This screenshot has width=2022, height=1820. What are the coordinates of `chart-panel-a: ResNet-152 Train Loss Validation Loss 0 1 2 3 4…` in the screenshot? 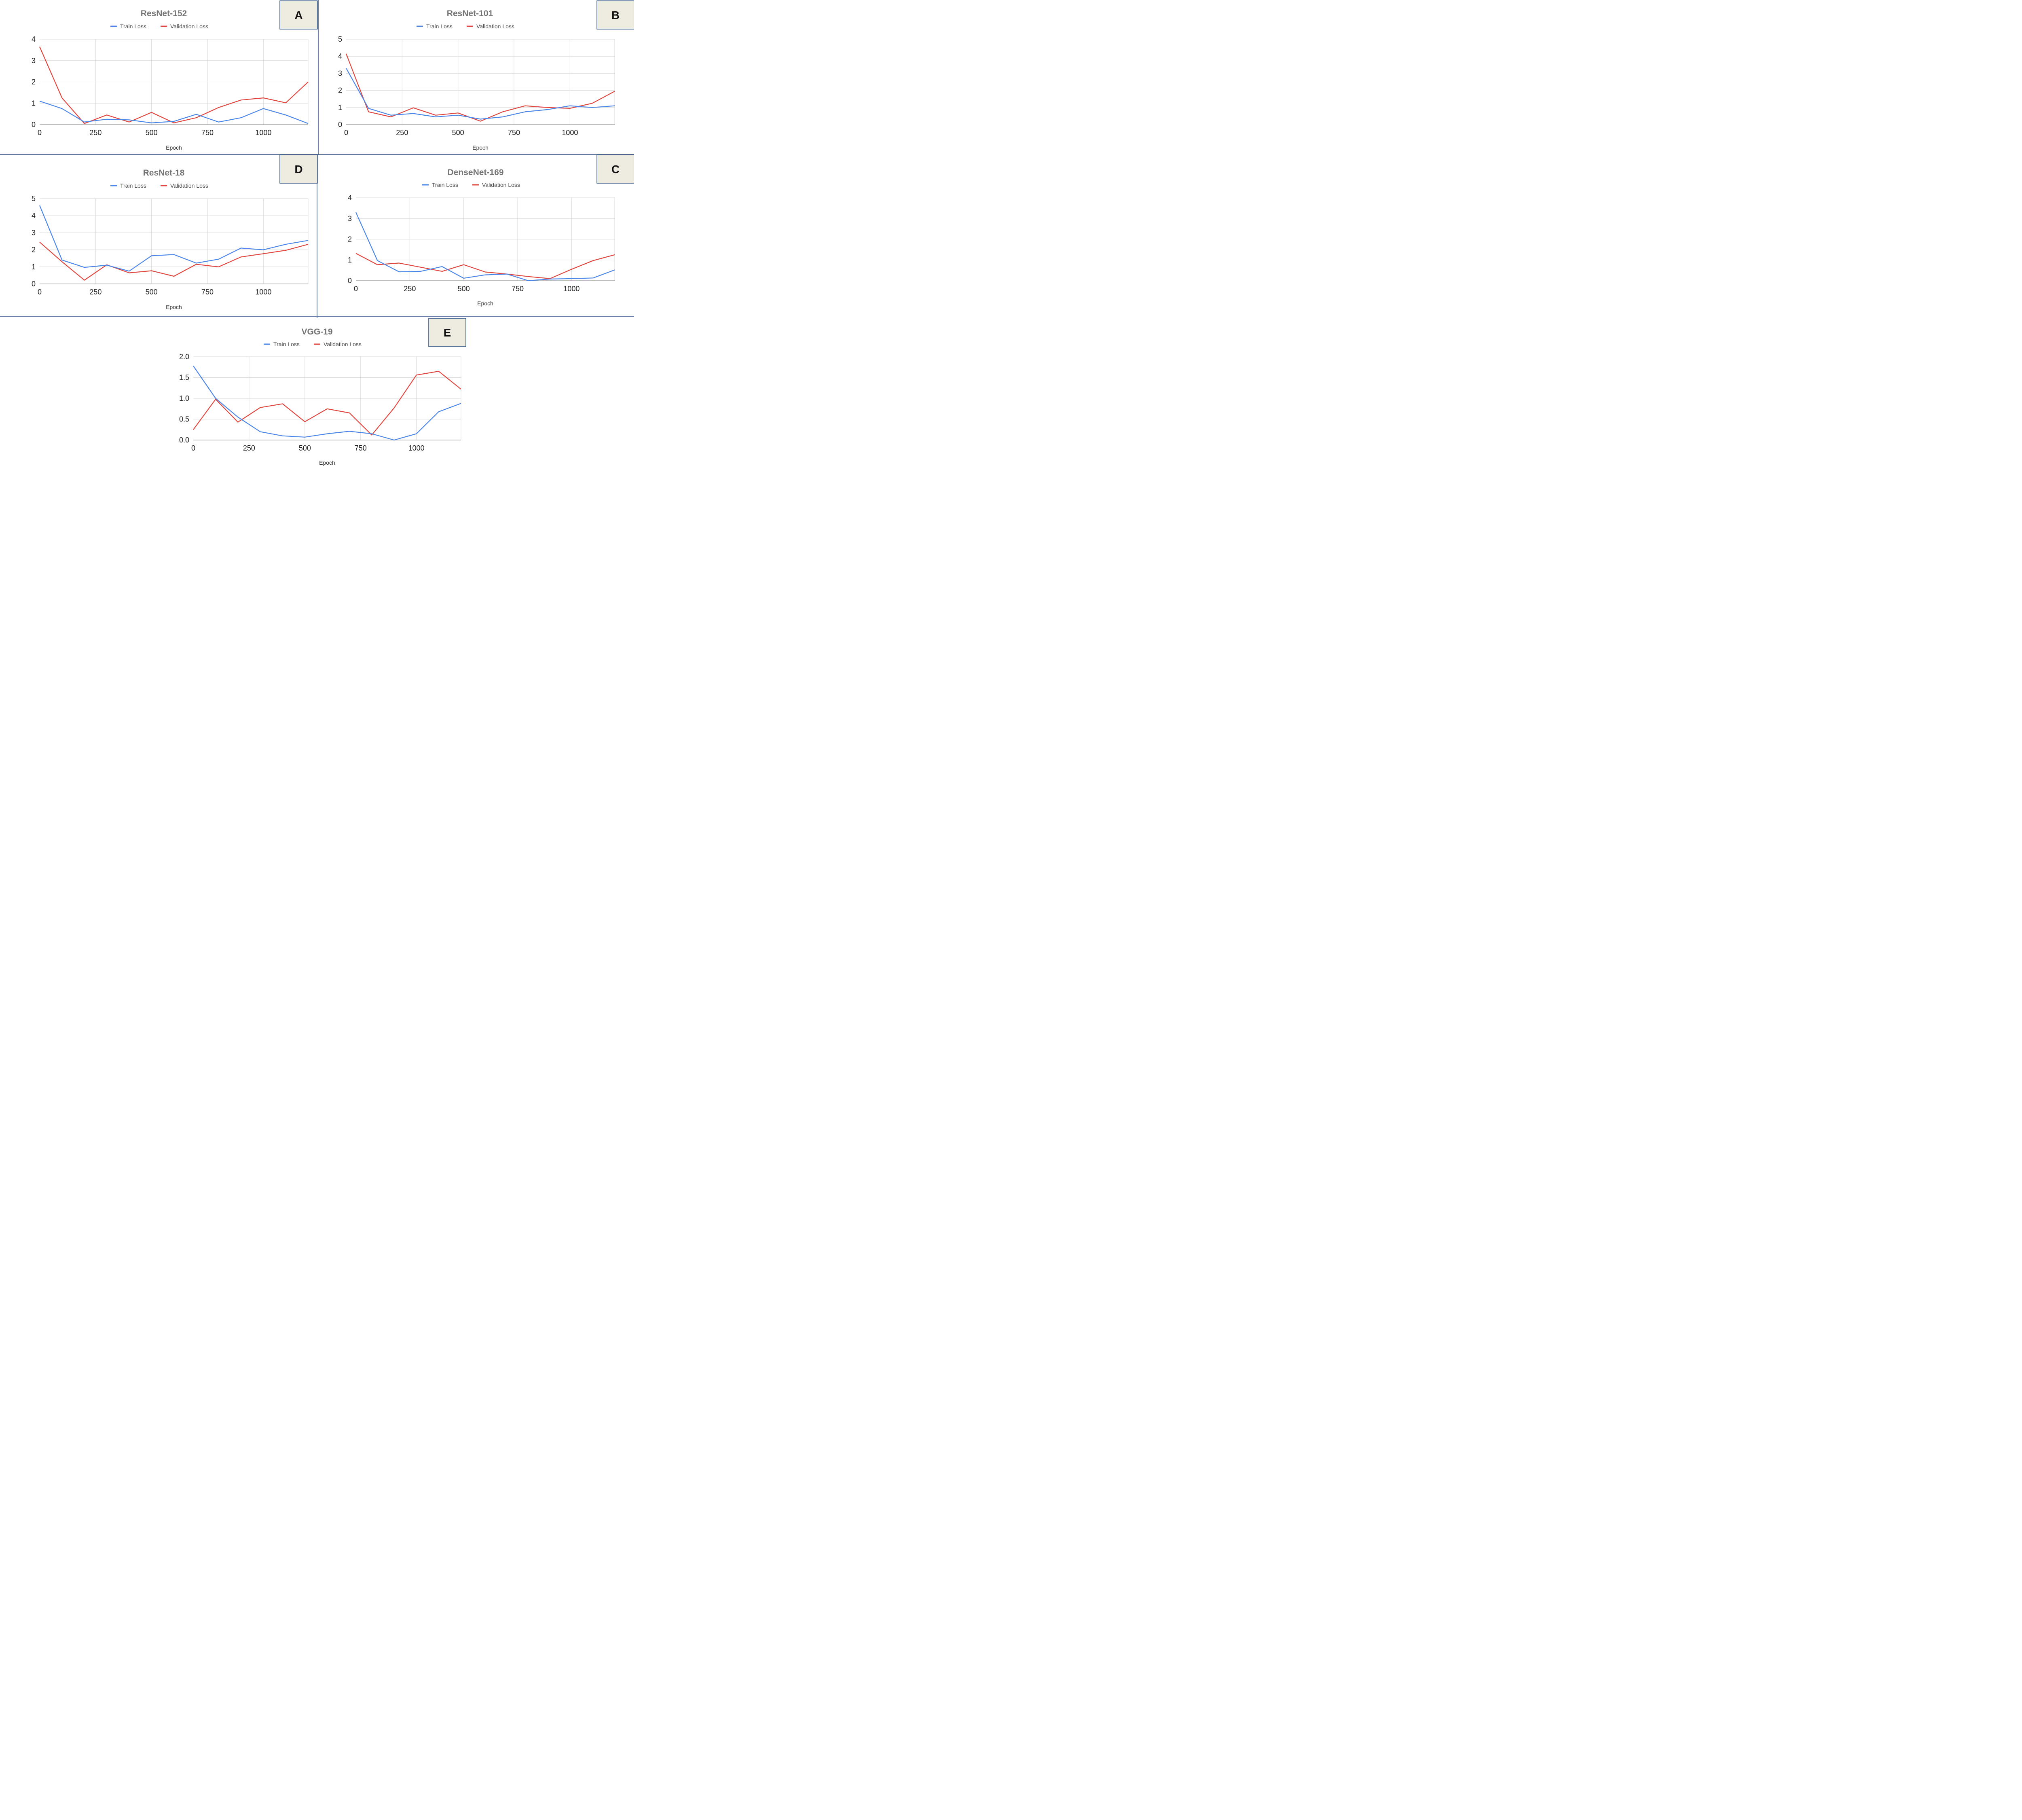 It's located at (175, 75).